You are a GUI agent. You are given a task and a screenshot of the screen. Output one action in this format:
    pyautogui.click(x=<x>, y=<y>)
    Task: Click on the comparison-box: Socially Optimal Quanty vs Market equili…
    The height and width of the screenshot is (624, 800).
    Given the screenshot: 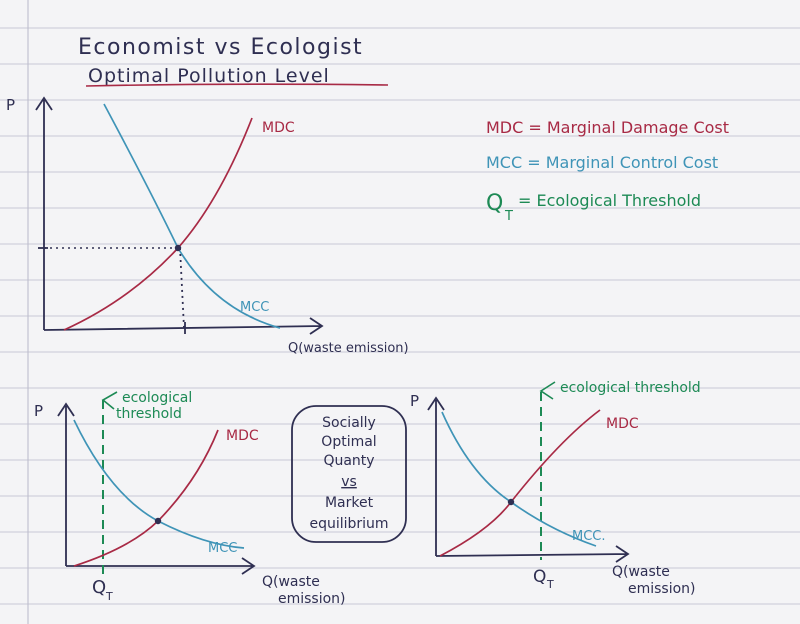 What is the action you would take?
    pyautogui.click(x=349, y=474)
    